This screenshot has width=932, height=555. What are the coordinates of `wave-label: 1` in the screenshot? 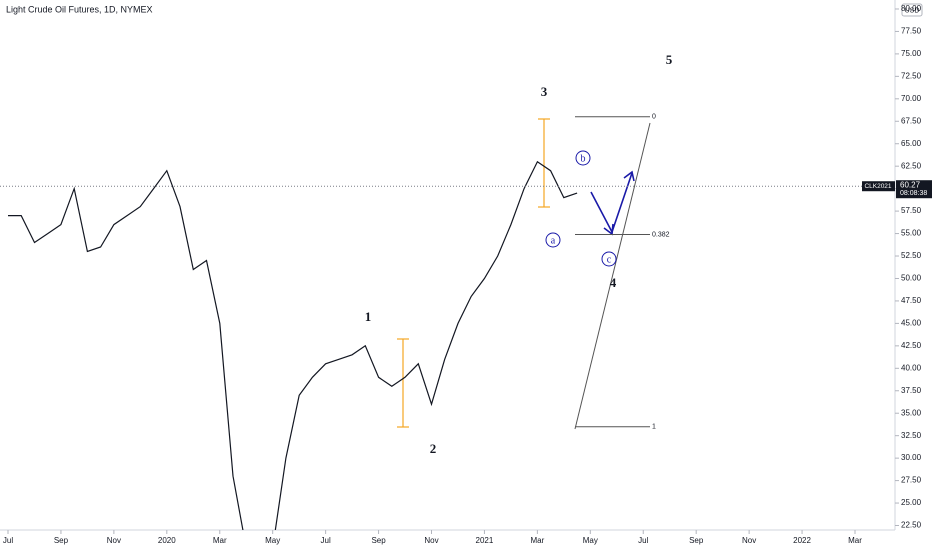 It's located at (368, 316).